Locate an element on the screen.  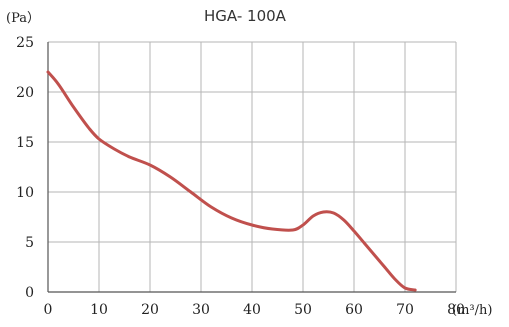
x-axis-label: (m³/h) is located at coordinates (472, 310).